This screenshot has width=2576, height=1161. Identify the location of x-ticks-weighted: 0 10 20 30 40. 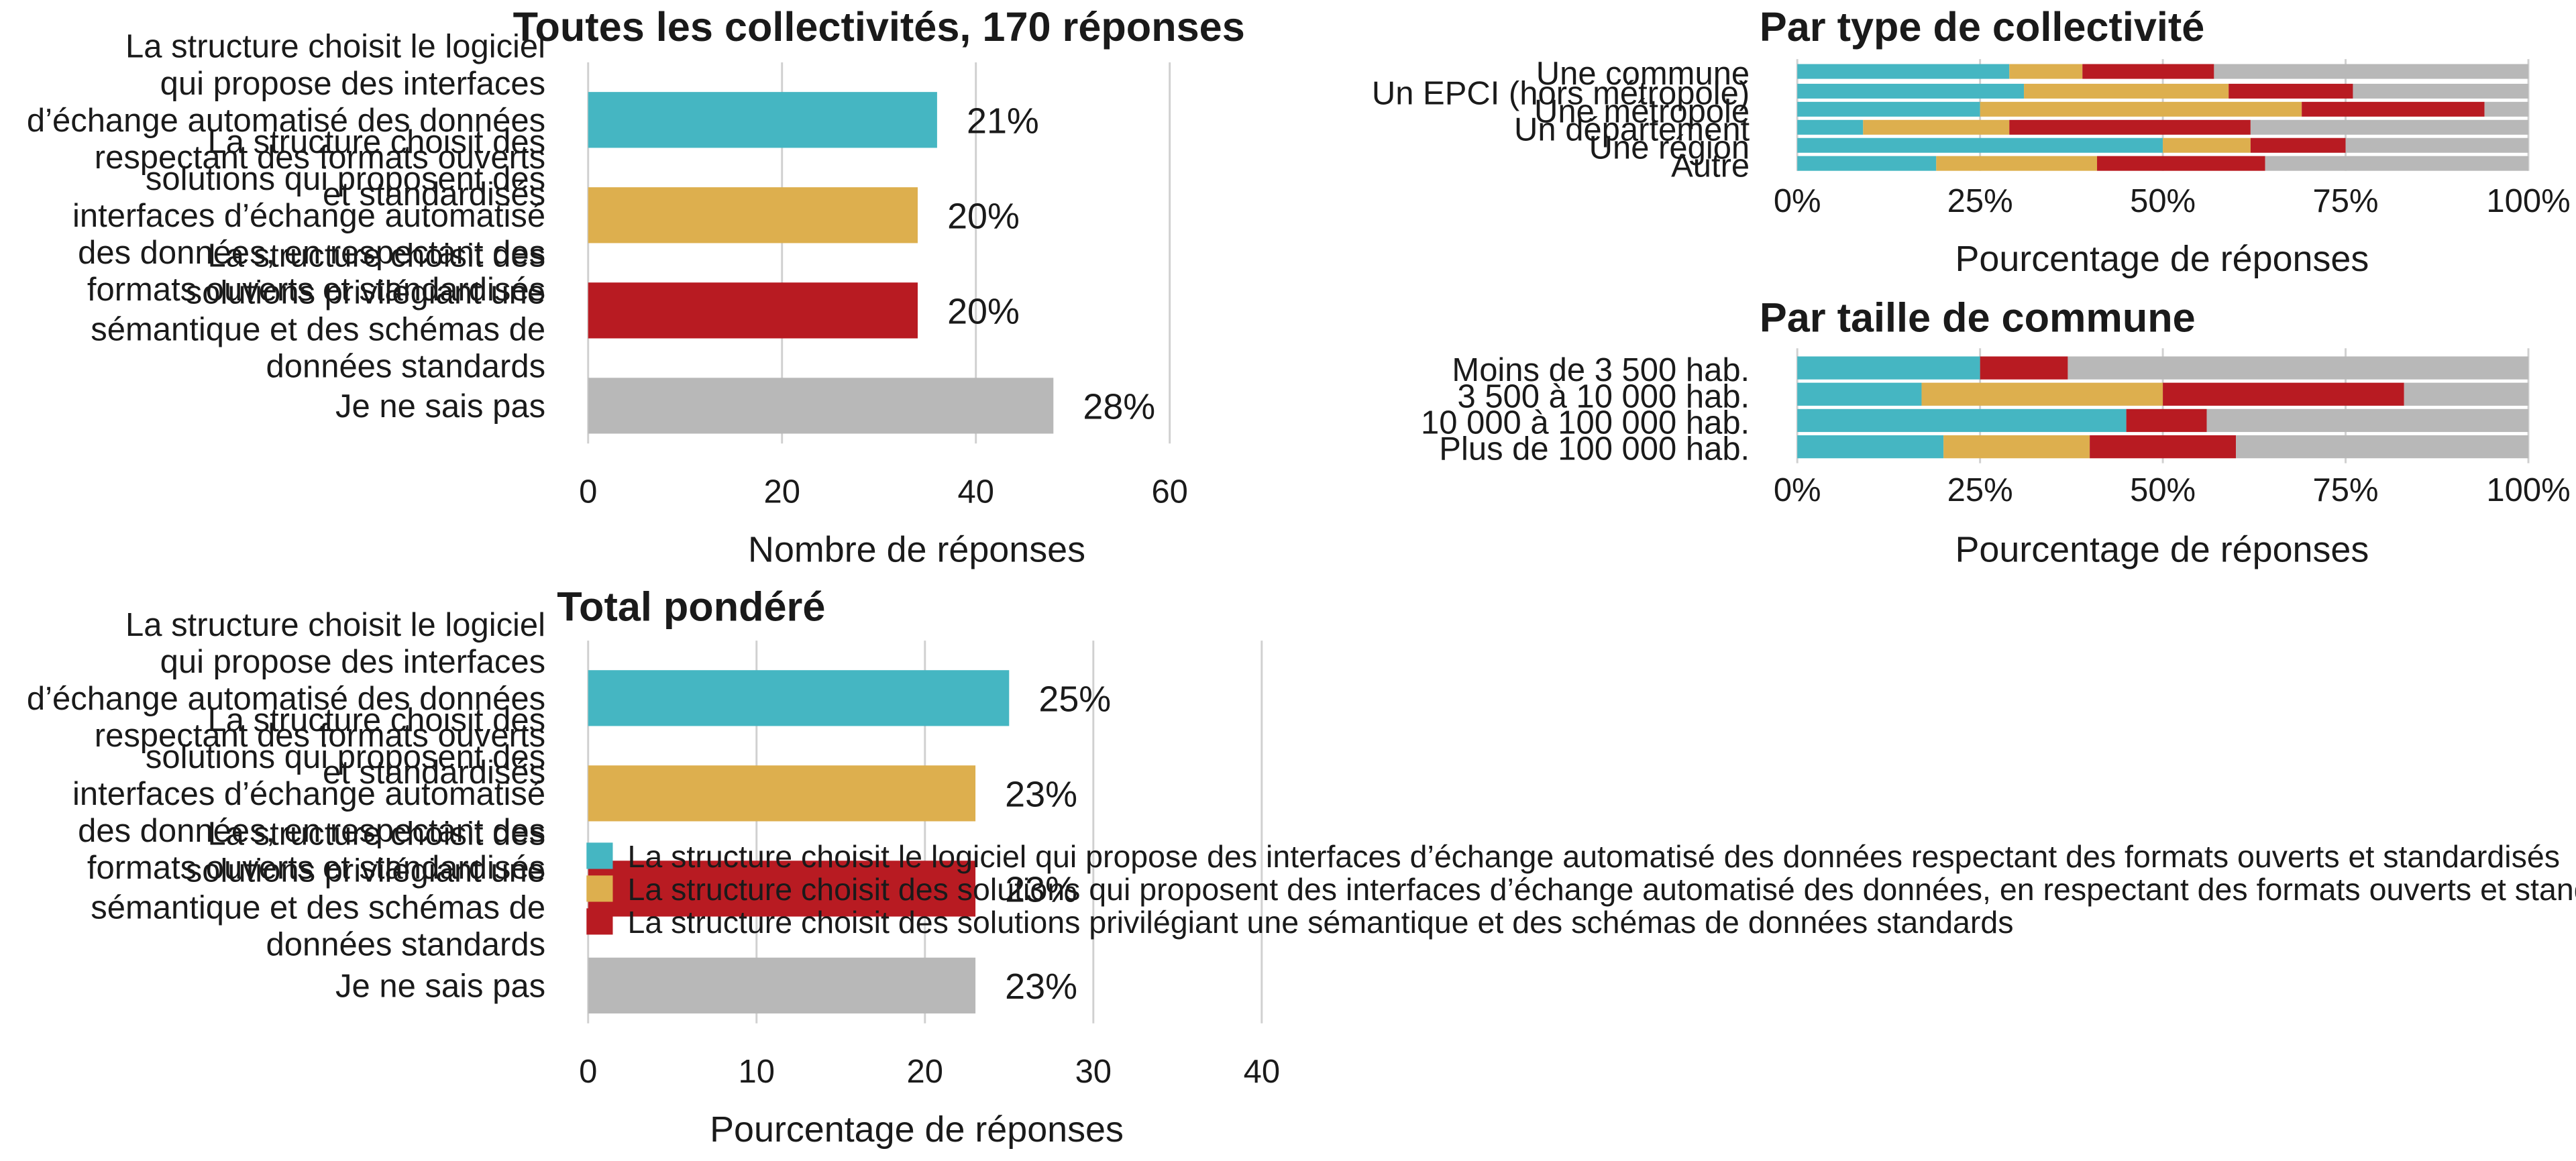
(929, 1072).